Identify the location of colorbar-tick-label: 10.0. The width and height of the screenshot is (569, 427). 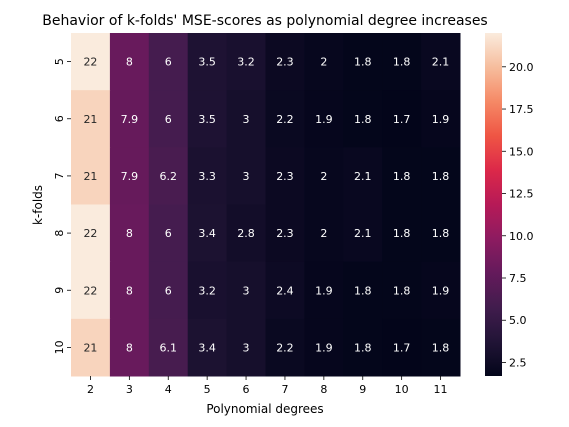
(521, 236).